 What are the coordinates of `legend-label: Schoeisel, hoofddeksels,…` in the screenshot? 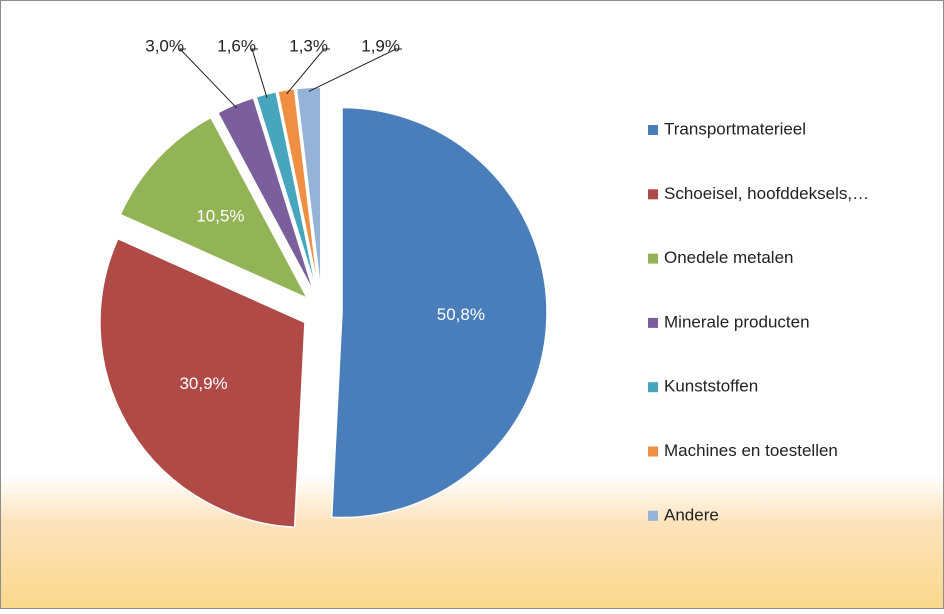 It's located at (766, 193).